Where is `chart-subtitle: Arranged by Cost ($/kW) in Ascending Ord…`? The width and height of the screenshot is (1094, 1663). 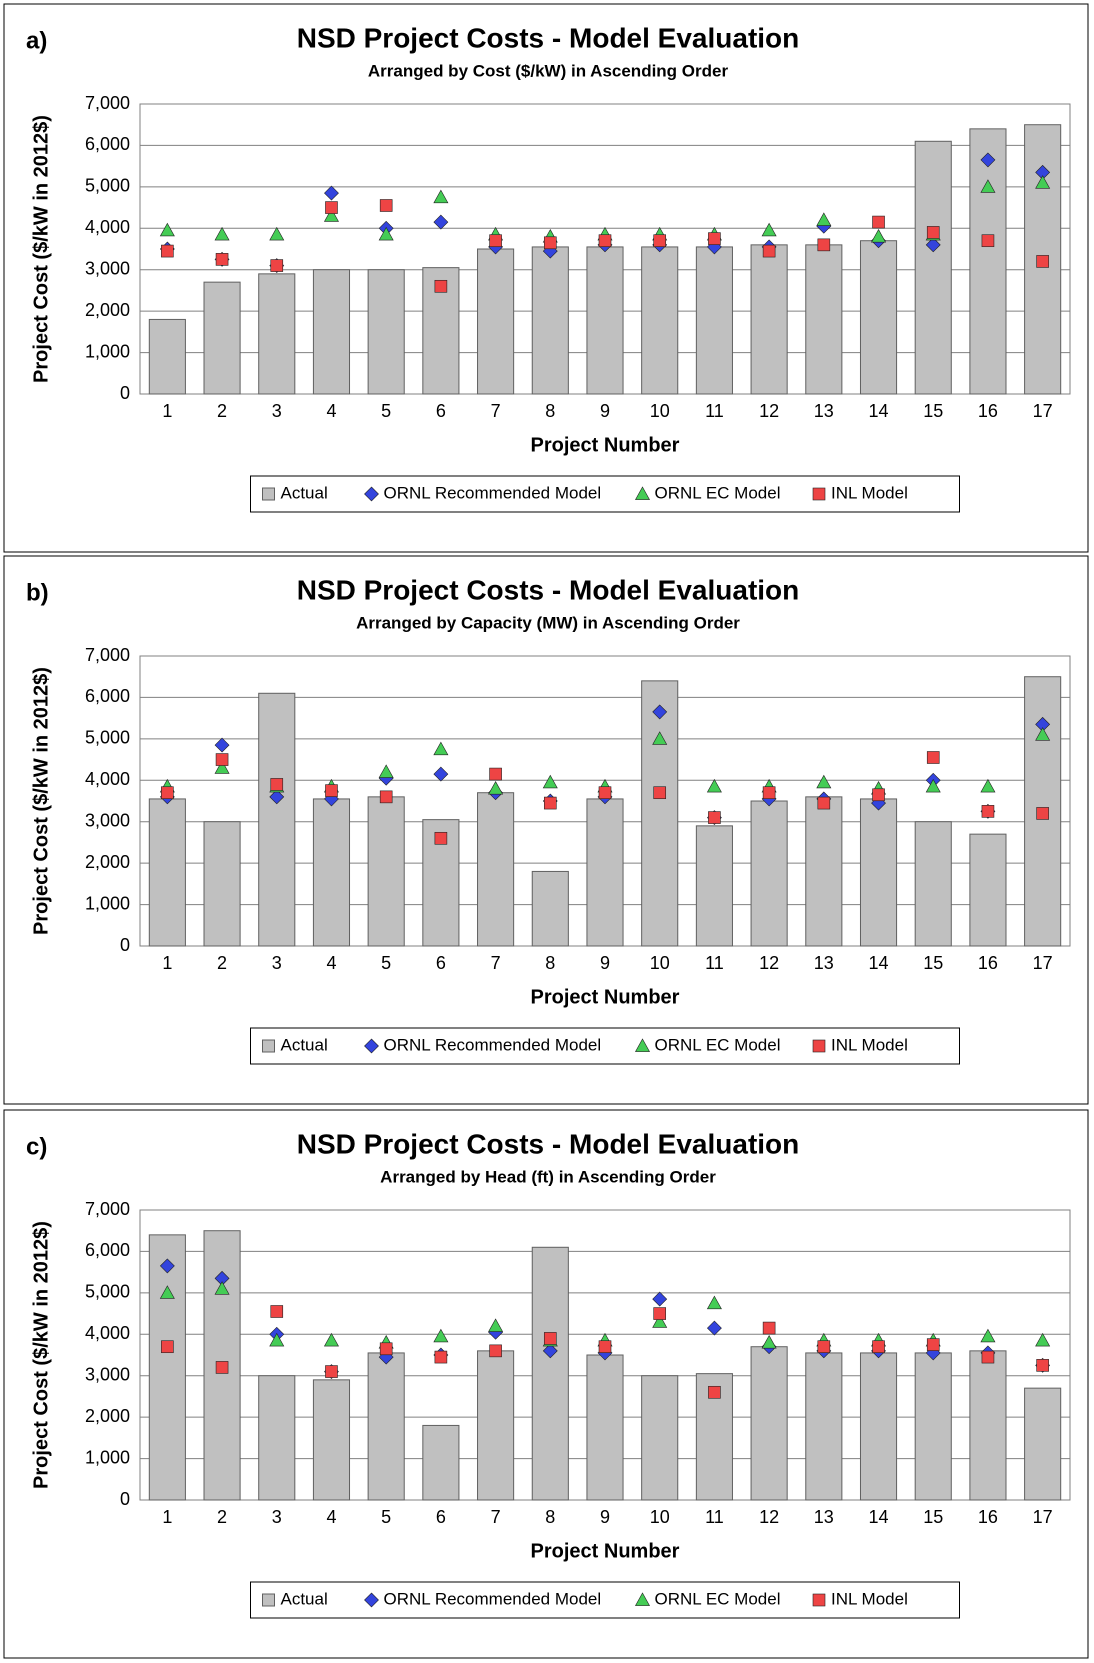 chart-subtitle: Arranged by Cost ($/kW) in Ascending Ord… is located at coordinates (548, 70).